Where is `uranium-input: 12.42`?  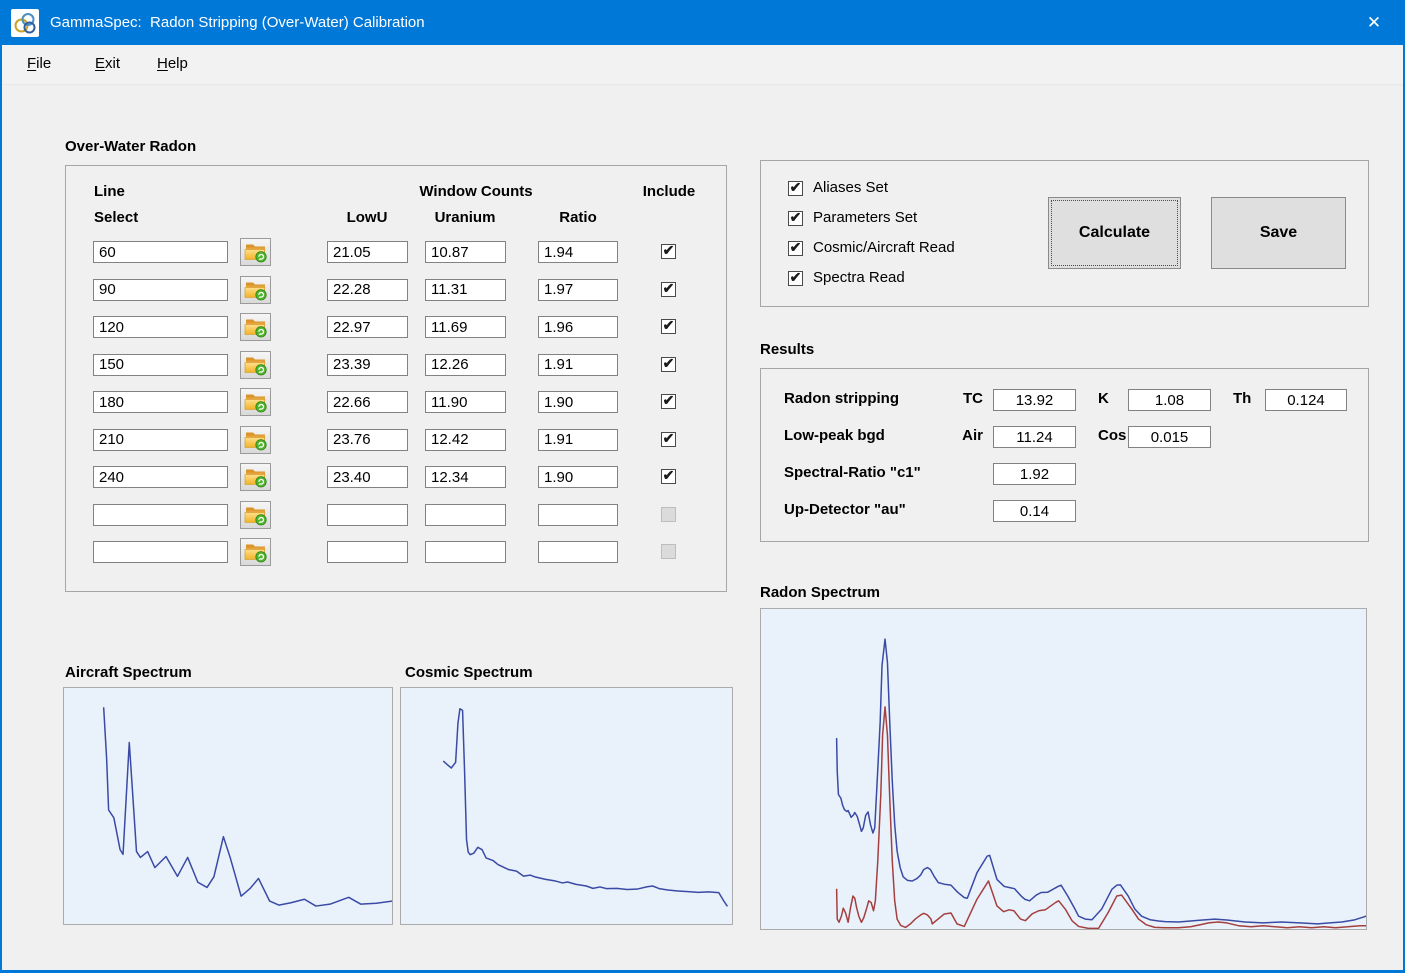
uranium-input: 12.42 is located at coordinates (465, 439).